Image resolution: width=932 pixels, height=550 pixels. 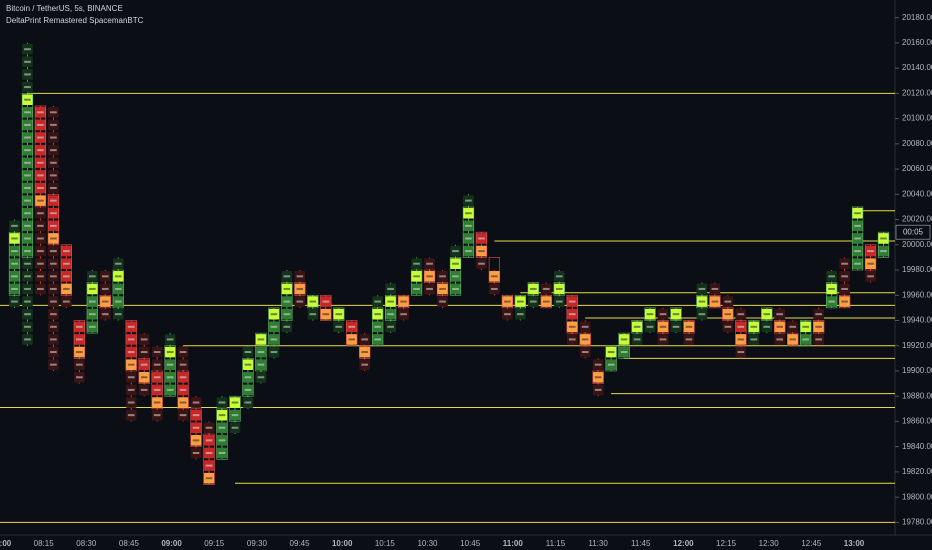 What do you see at coordinates (683, 543) in the screenshot?
I see `x-tick-label: 12:00` at bounding box center [683, 543].